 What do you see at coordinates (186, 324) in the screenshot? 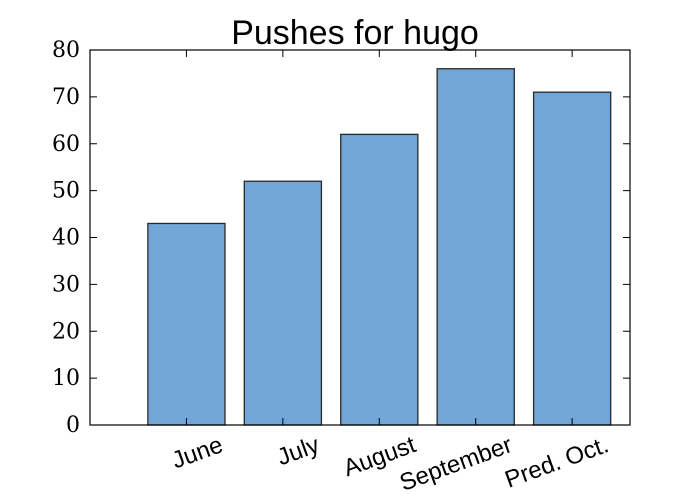
I see `bar-june` at bounding box center [186, 324].